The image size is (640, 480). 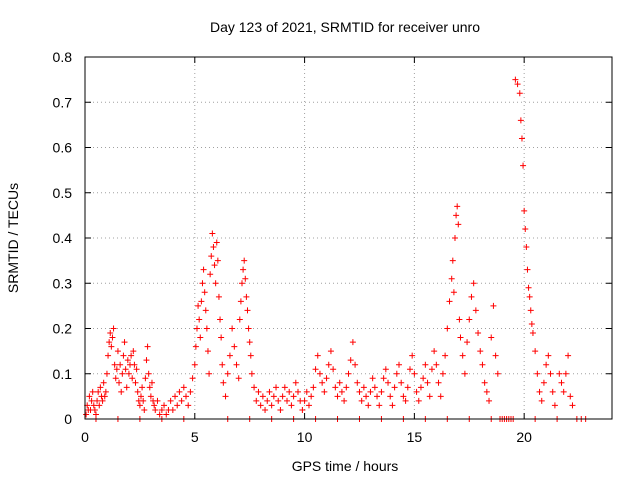 What do you see at coordinates (13, 238) in the screenshot?
I see `y-axis-label: SRMTID / TECUs` at bounding box center [13, 238].